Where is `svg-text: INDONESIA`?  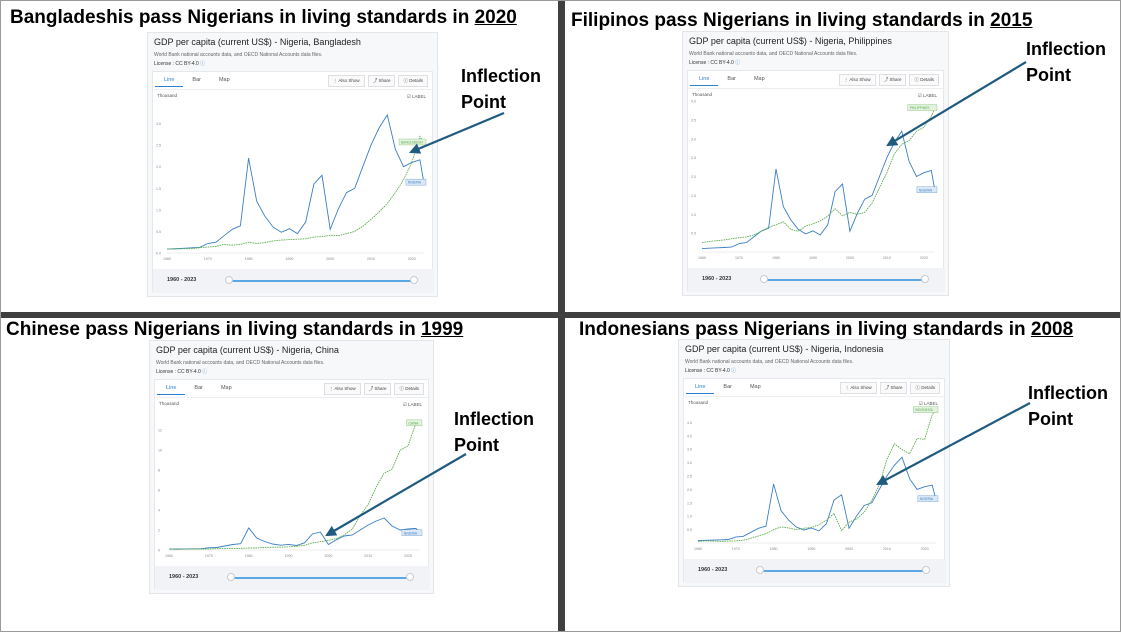
svg-text: INDONESIA is located at coordinates (924, 410).